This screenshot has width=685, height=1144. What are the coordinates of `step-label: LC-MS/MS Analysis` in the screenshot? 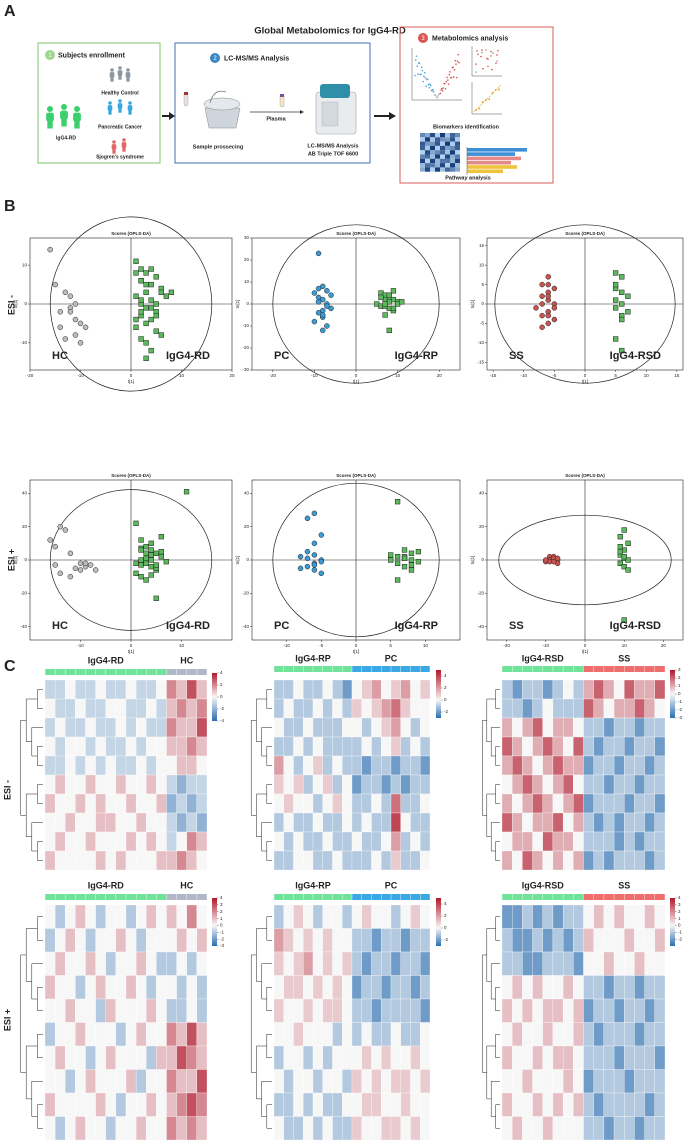 It's located at (332, 146).